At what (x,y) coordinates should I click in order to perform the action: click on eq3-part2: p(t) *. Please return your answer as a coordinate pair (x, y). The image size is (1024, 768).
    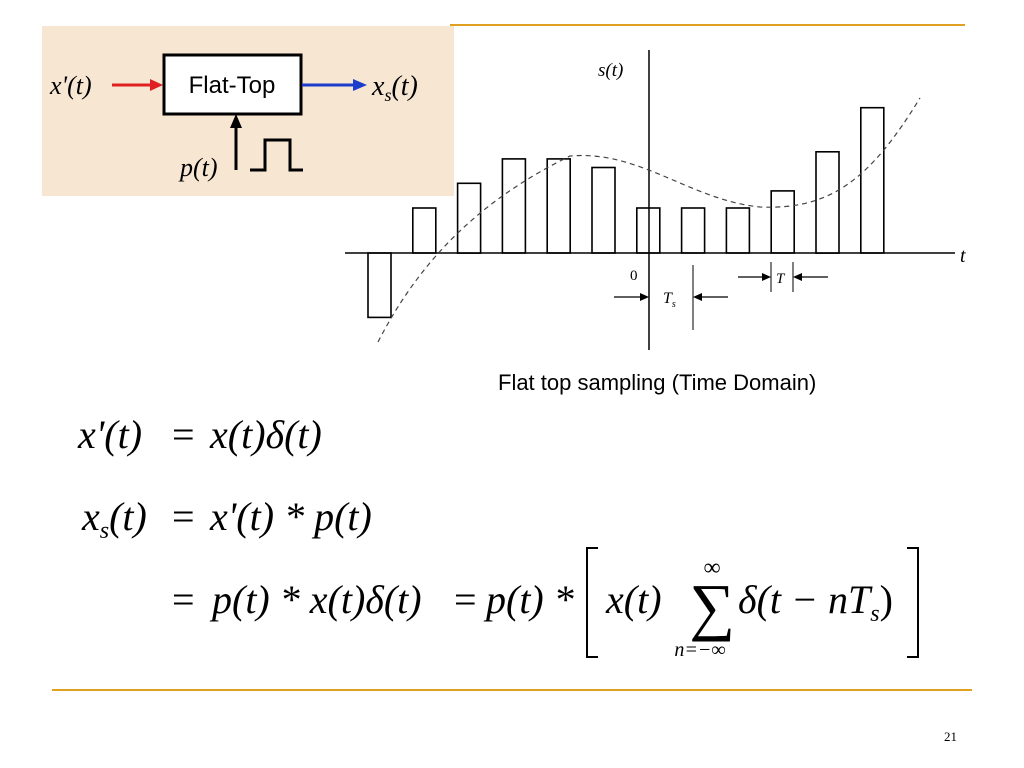
    Looking at the image, I should click on (528, 599).